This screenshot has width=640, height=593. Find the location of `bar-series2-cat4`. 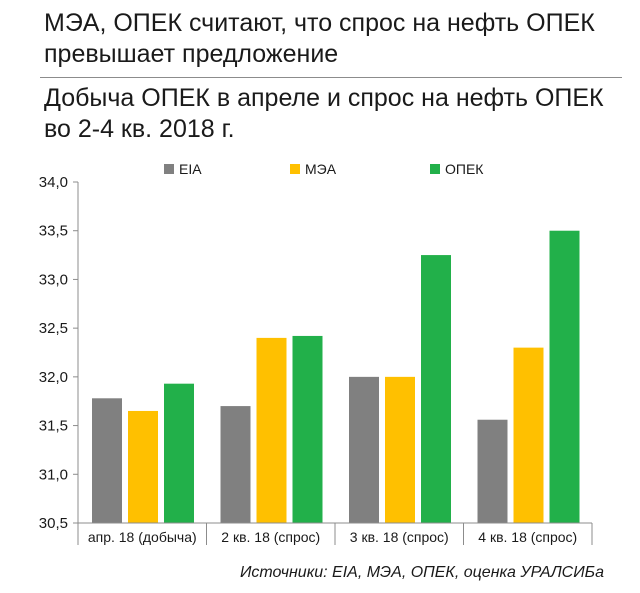

bar-series2-cat4 is located at coordinates (528, 435).